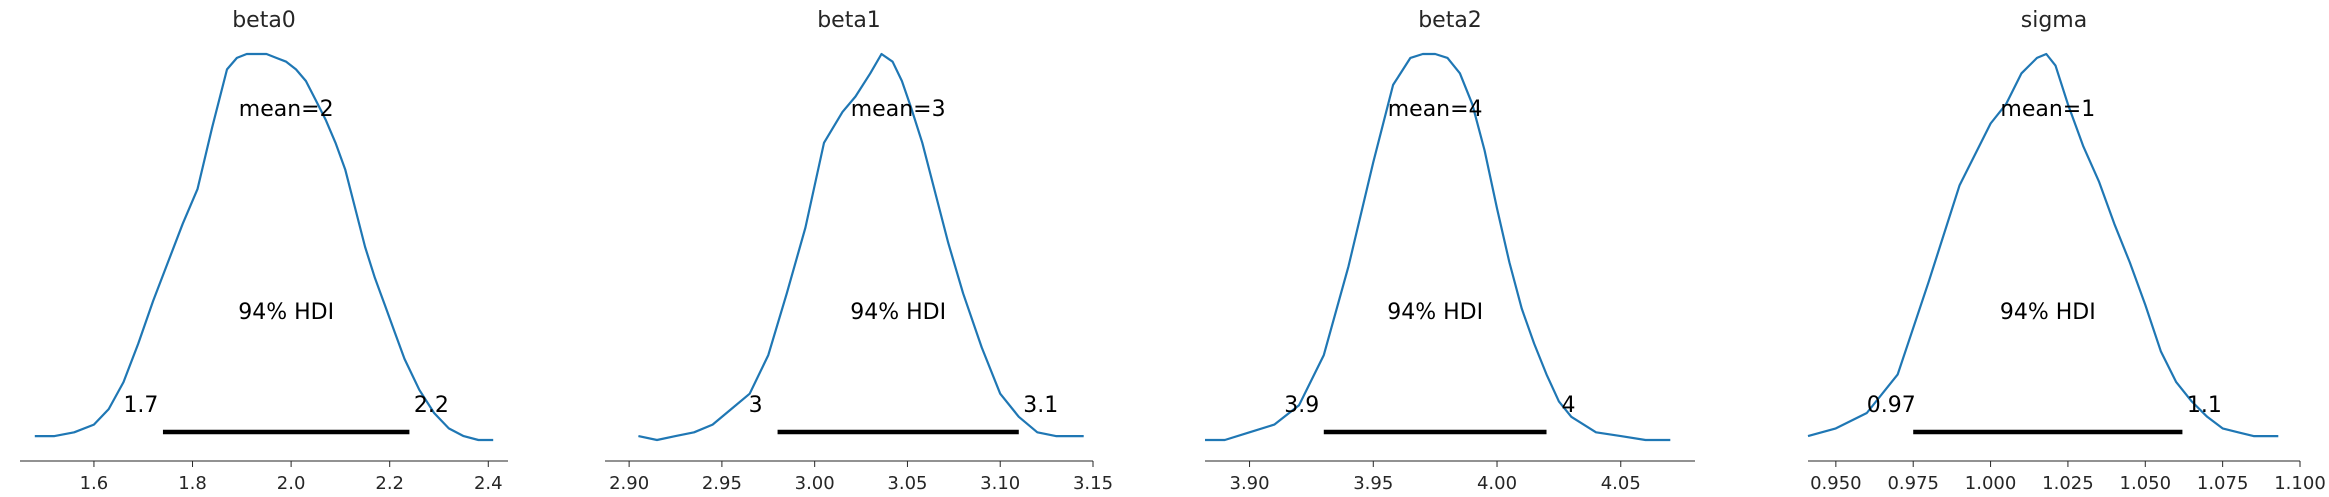 The width and height of the screenshot is (2329, 497). What do you see at coordinates (2054, 20) in the screenshot?
I see `panel-title: sigma` at bounding box center [2054, 20].